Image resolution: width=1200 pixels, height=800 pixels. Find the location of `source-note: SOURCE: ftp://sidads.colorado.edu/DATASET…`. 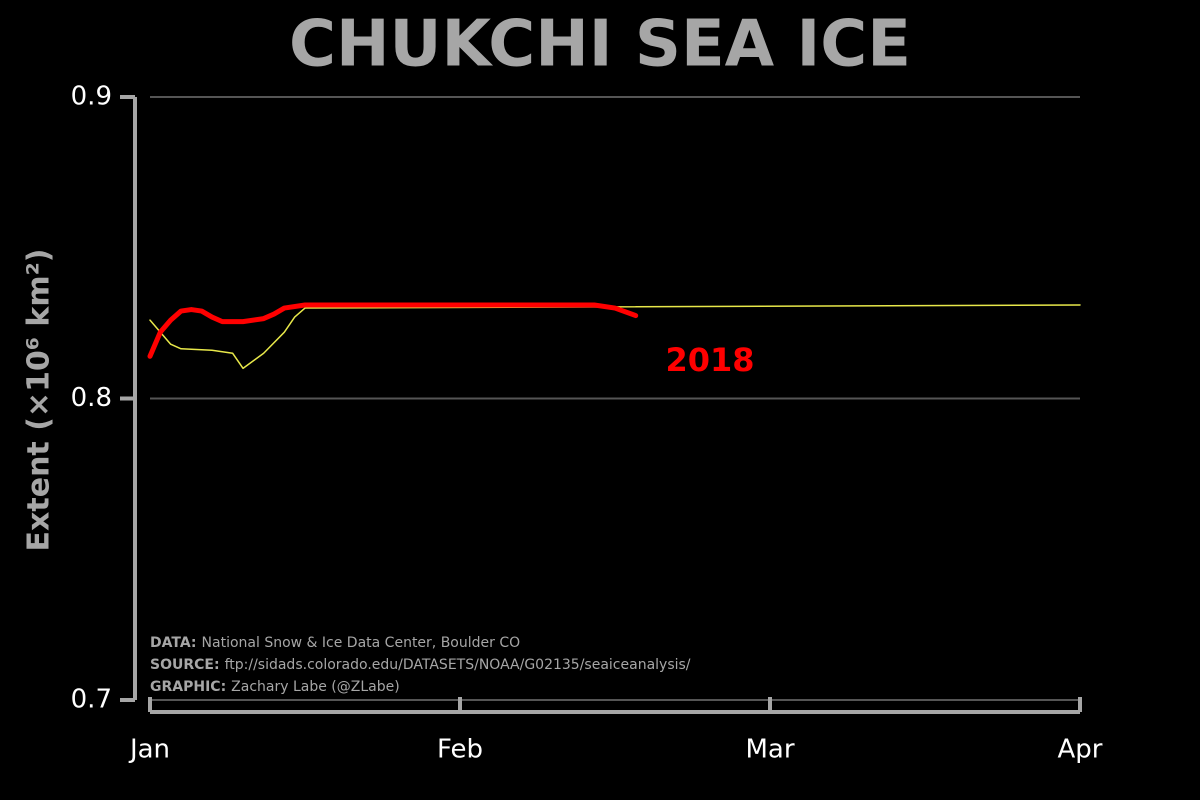

source-note: SOURCE: ftp://sidads.colorado.edu/DATASET… is located at coordinates (420, 665).